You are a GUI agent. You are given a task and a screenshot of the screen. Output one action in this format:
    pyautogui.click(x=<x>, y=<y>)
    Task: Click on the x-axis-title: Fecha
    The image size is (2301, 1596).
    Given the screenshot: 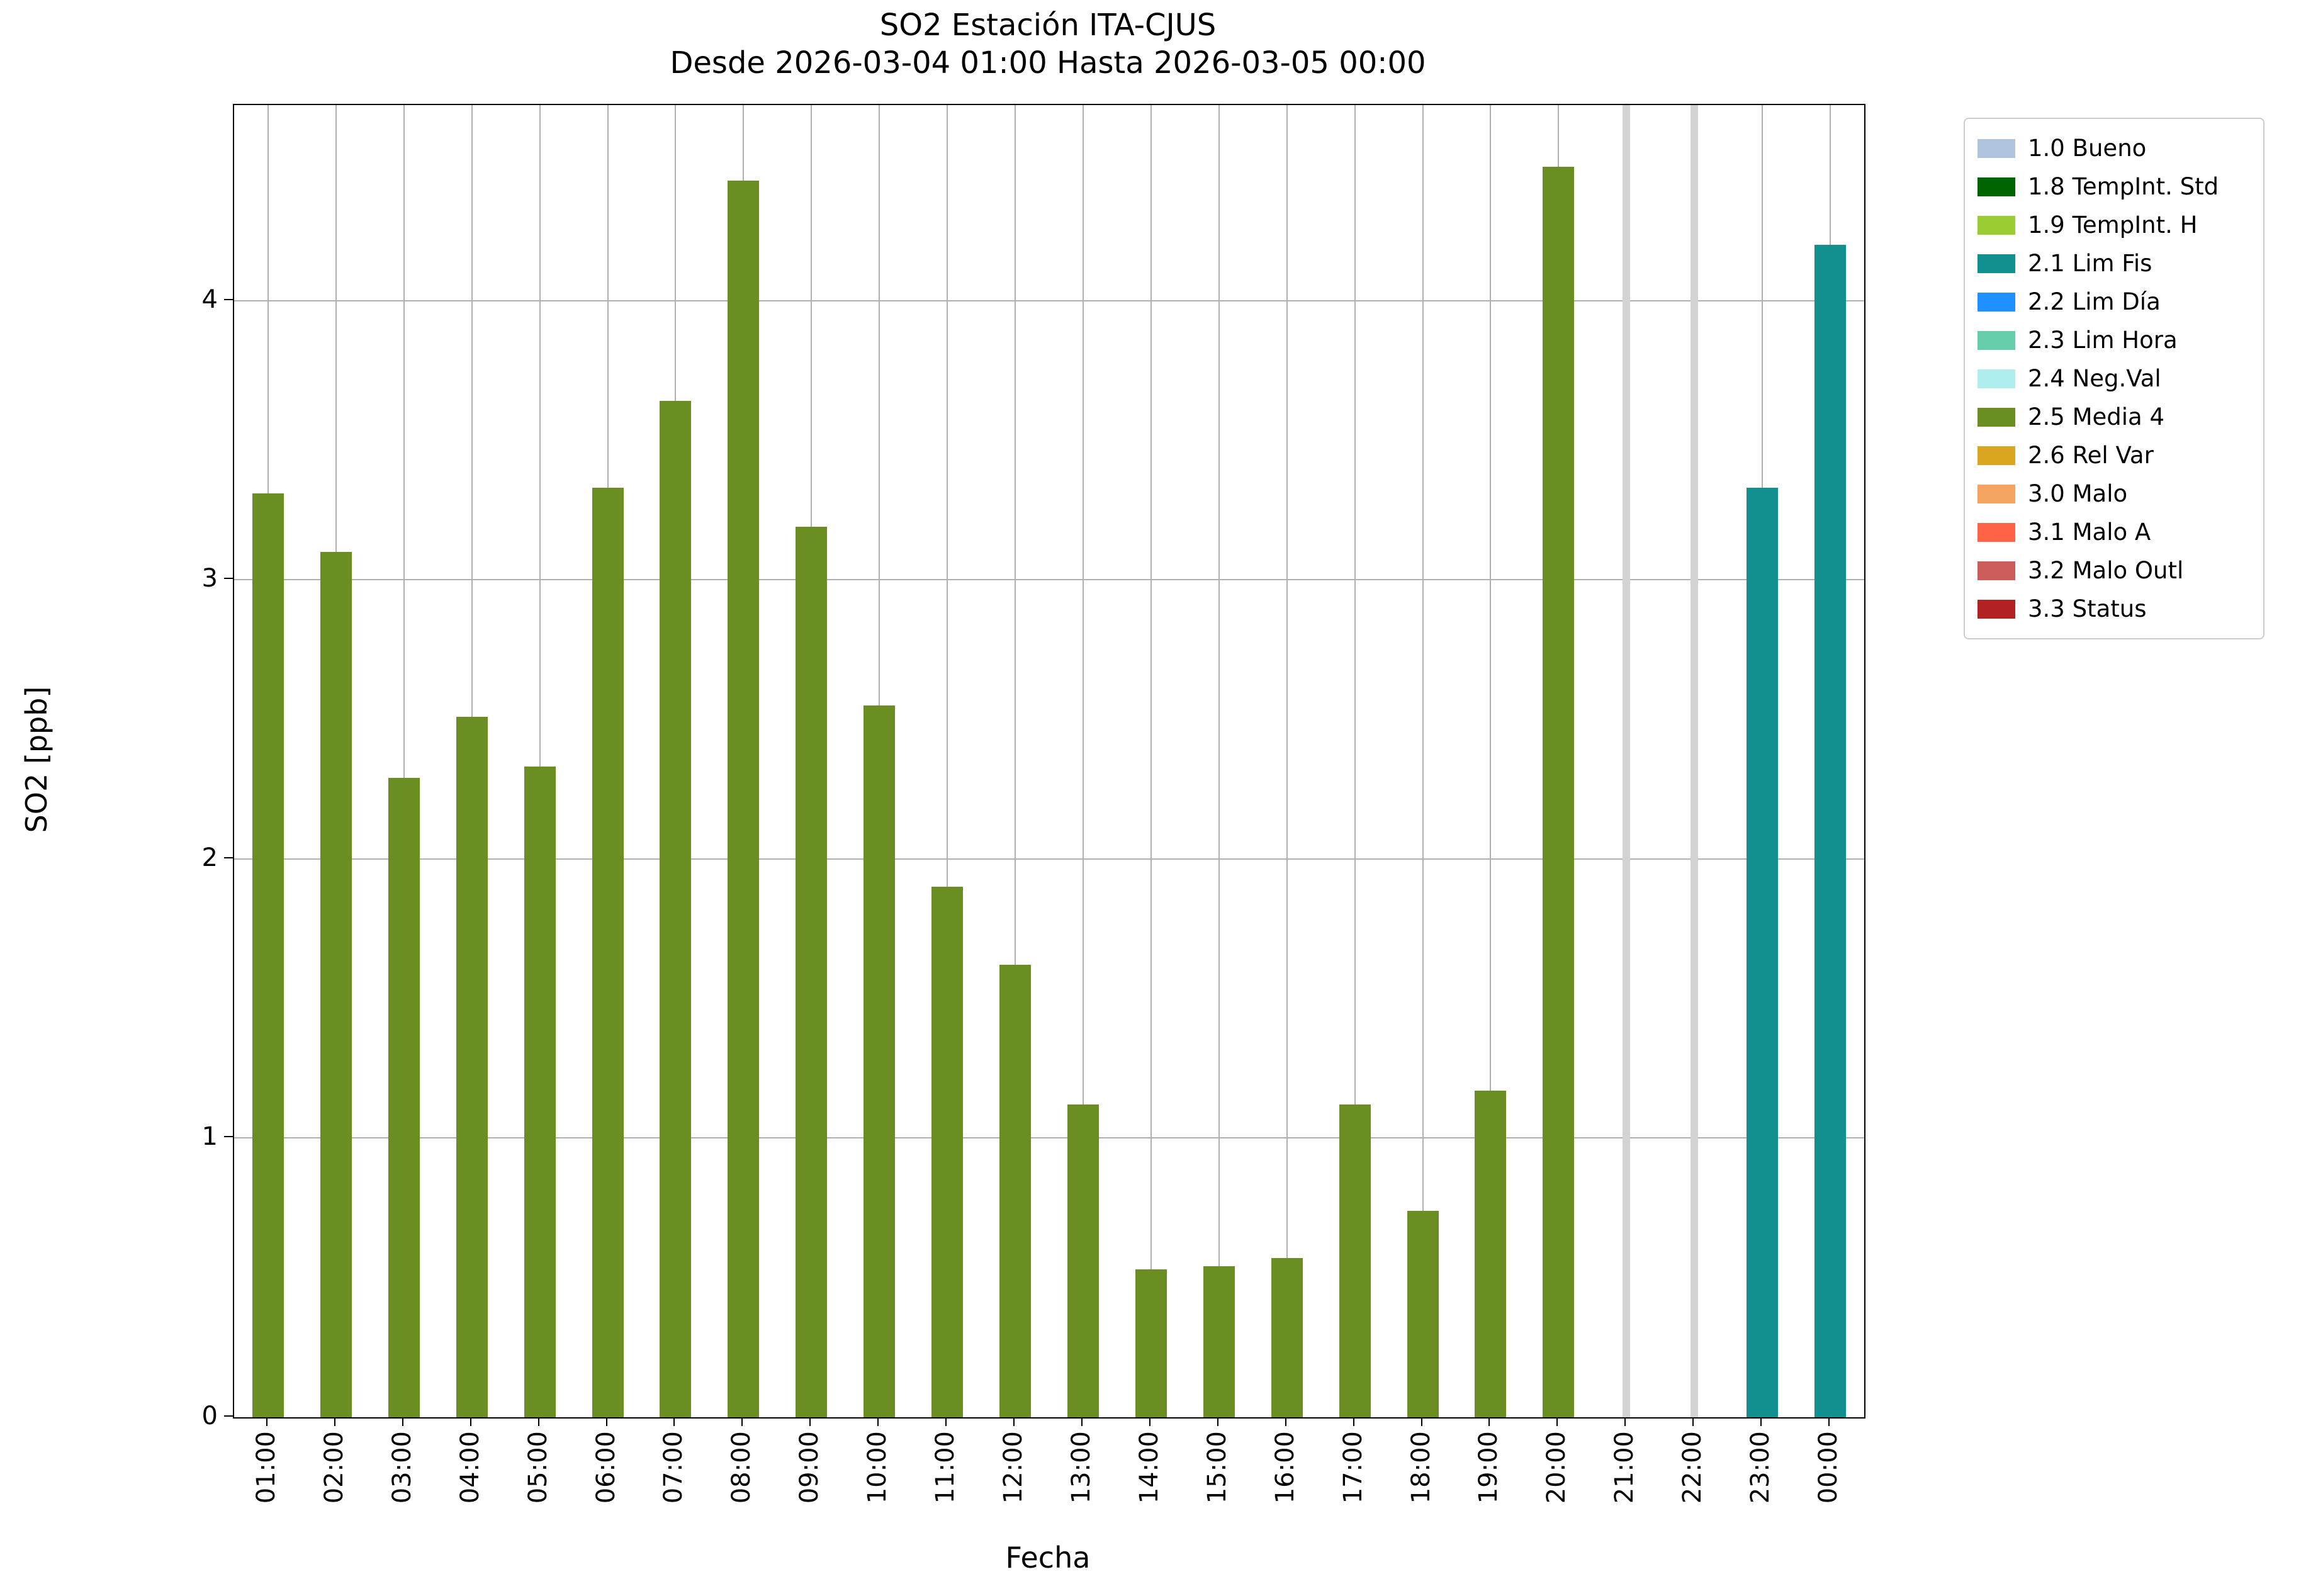 What is the action you would take?
    pyautogui.click(x=1048, y=1558)
    